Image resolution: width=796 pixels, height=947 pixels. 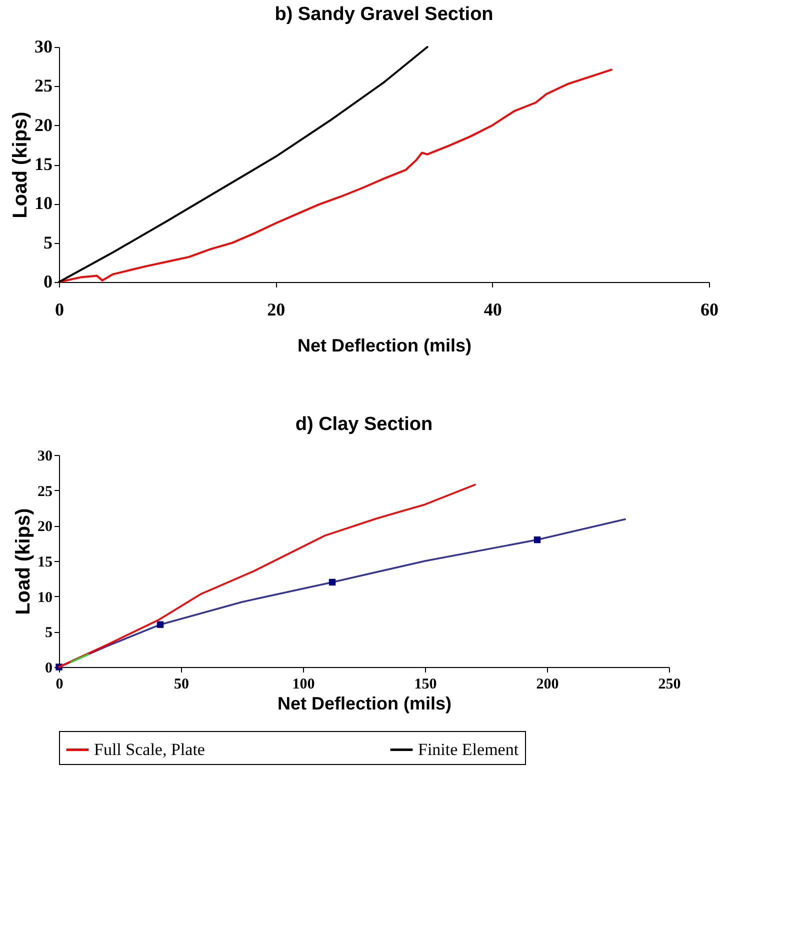 What do you see at coordinates (276, 310) in the screenshot?
I see `x-tick-label: 20` at bounding box center [276, 310].